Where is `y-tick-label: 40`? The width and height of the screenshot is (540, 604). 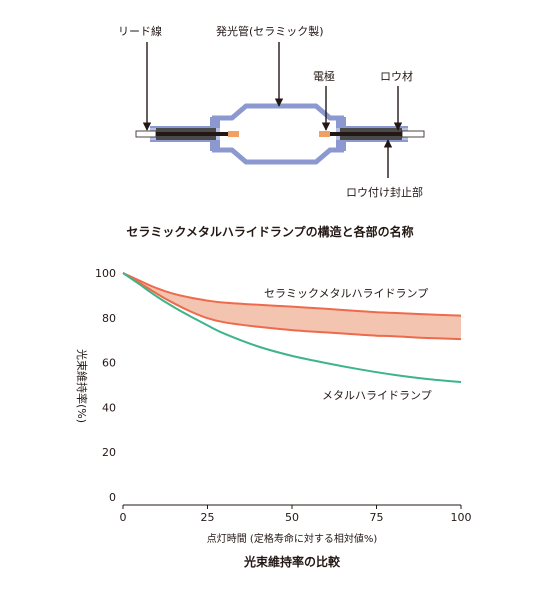
y-tick-label: 40 is located at coordinates (109, 407).